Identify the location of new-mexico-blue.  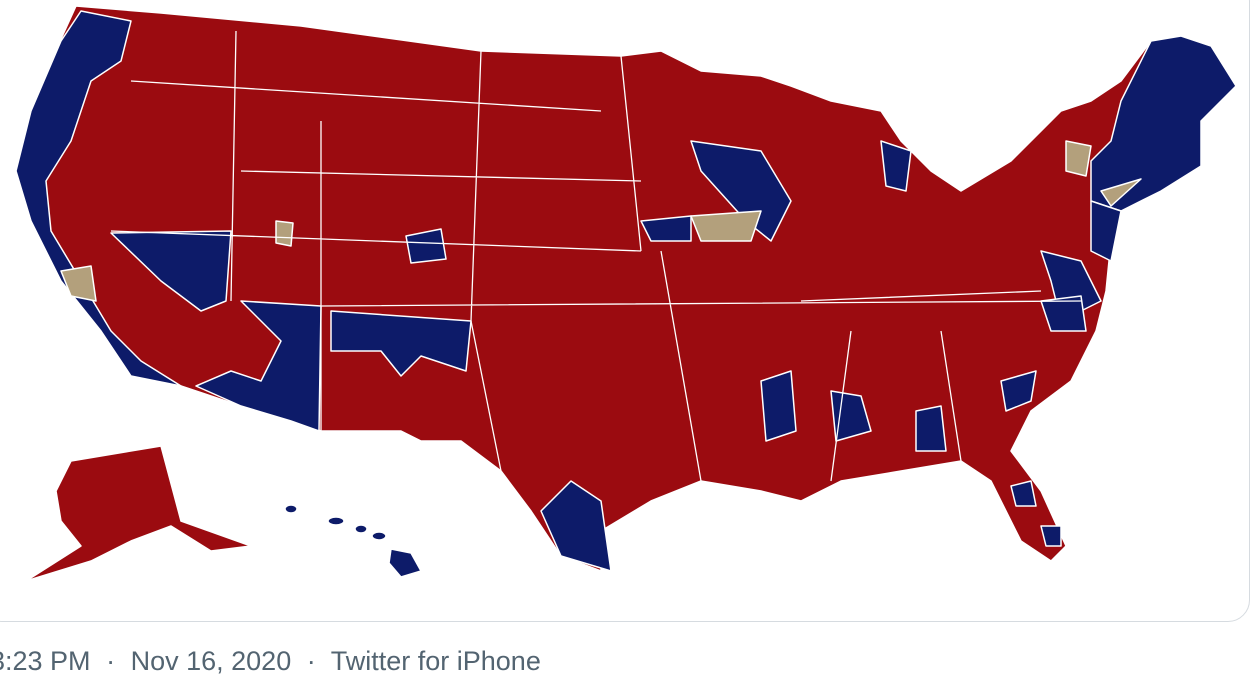
(401, 343).